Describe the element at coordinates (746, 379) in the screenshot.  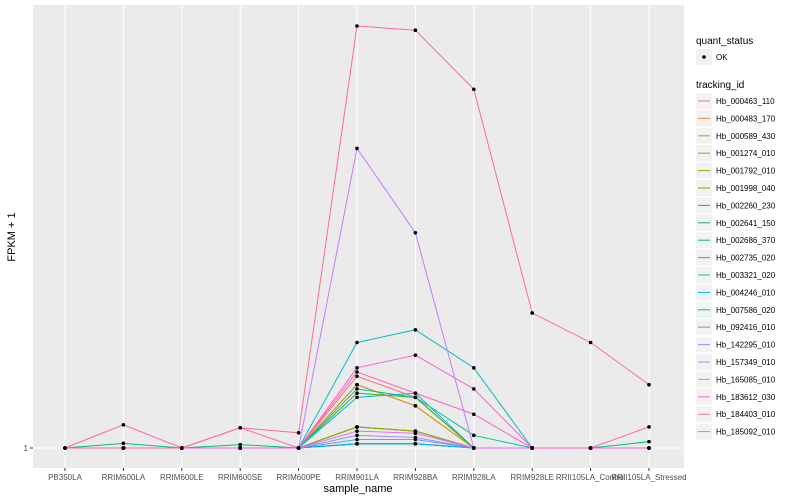
I see `legend-label: Hb_165085_010` at that location.